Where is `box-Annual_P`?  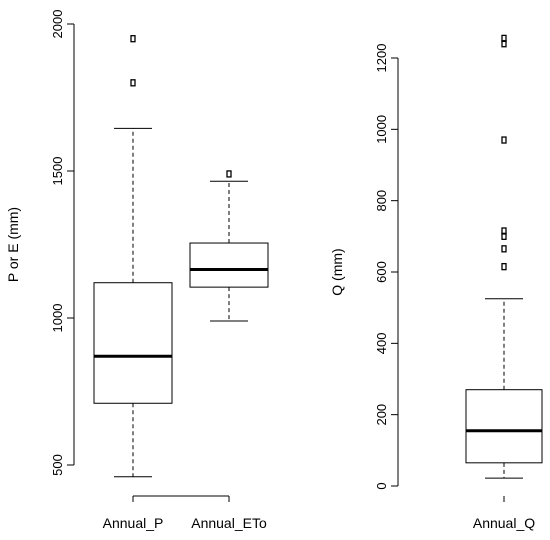
box-Annual_P is located at coordinates (133, 256).